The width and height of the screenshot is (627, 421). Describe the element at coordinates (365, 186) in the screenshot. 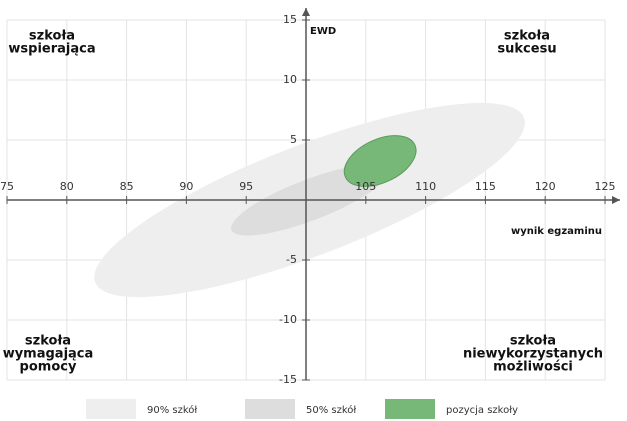

I see `x-tick-label: 105` at that location.